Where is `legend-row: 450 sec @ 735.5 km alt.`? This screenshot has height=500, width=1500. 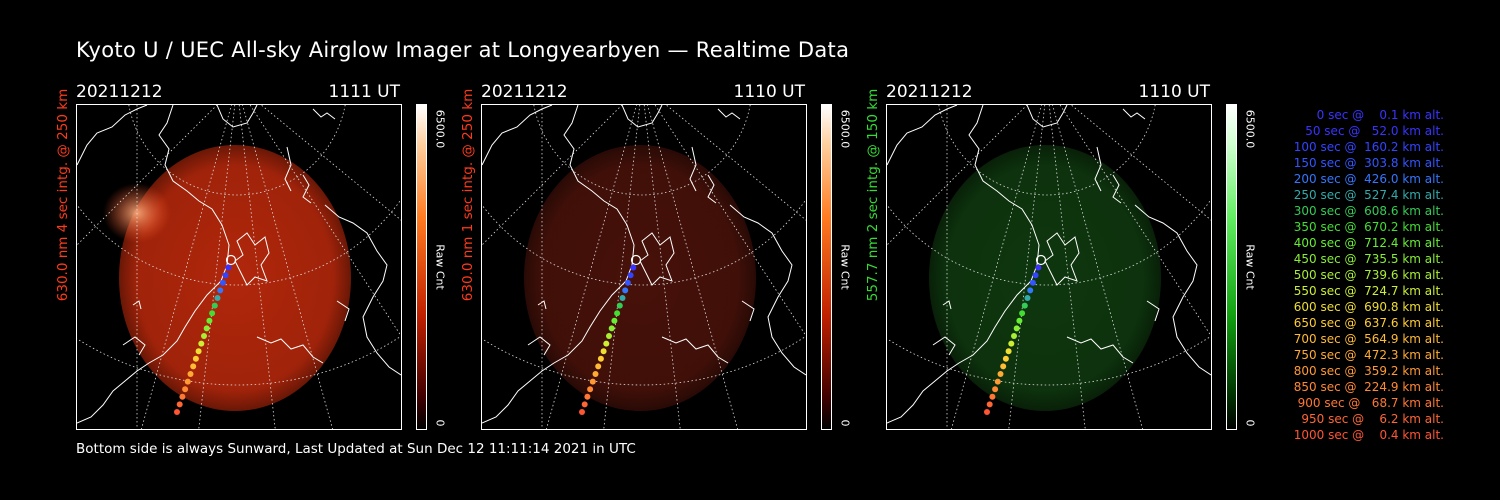 legend-row: 450 sec @ 735.5 km alt. is located at coordinates (1366, 259).